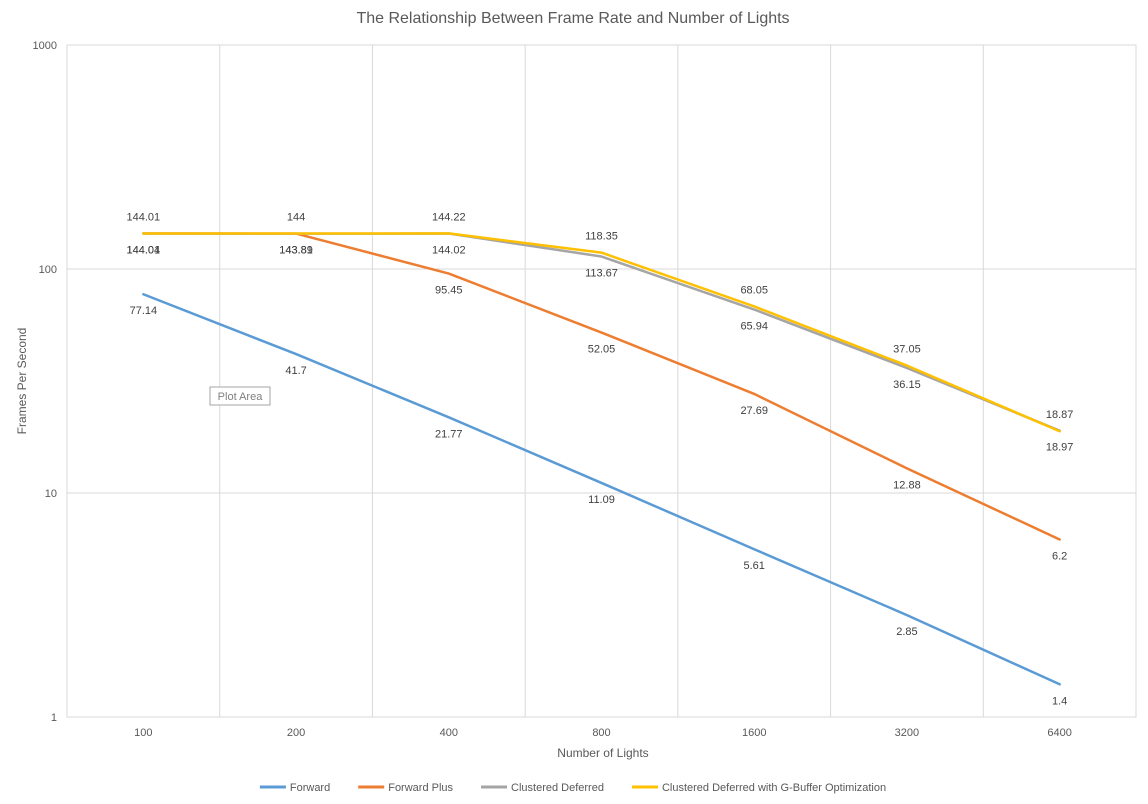 The width and height of the screenshot is (1148, 804). Describe the element at coordinates (449, 733) in the screenshot. I see `x-tick-label: 400` at that location.